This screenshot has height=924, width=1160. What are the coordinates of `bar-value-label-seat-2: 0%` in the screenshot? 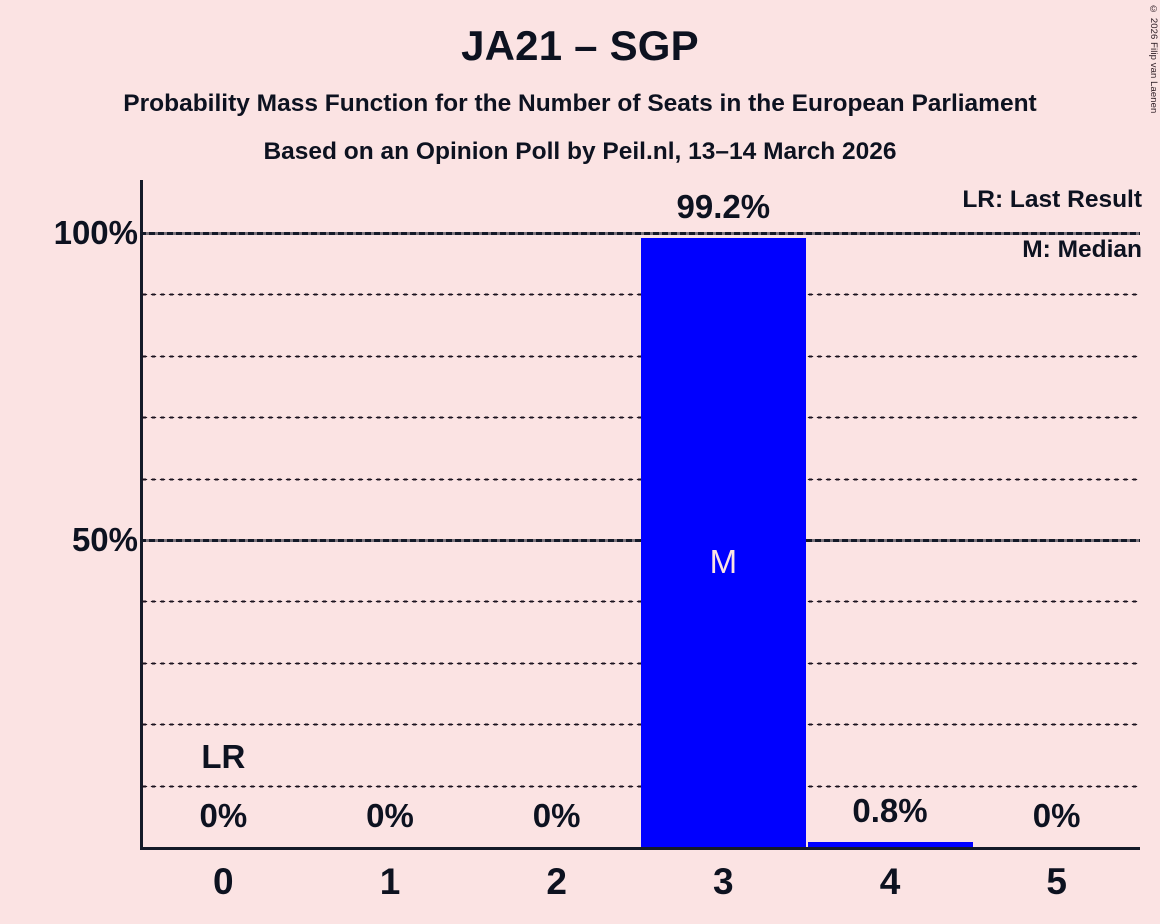 It's located at (556, 815).